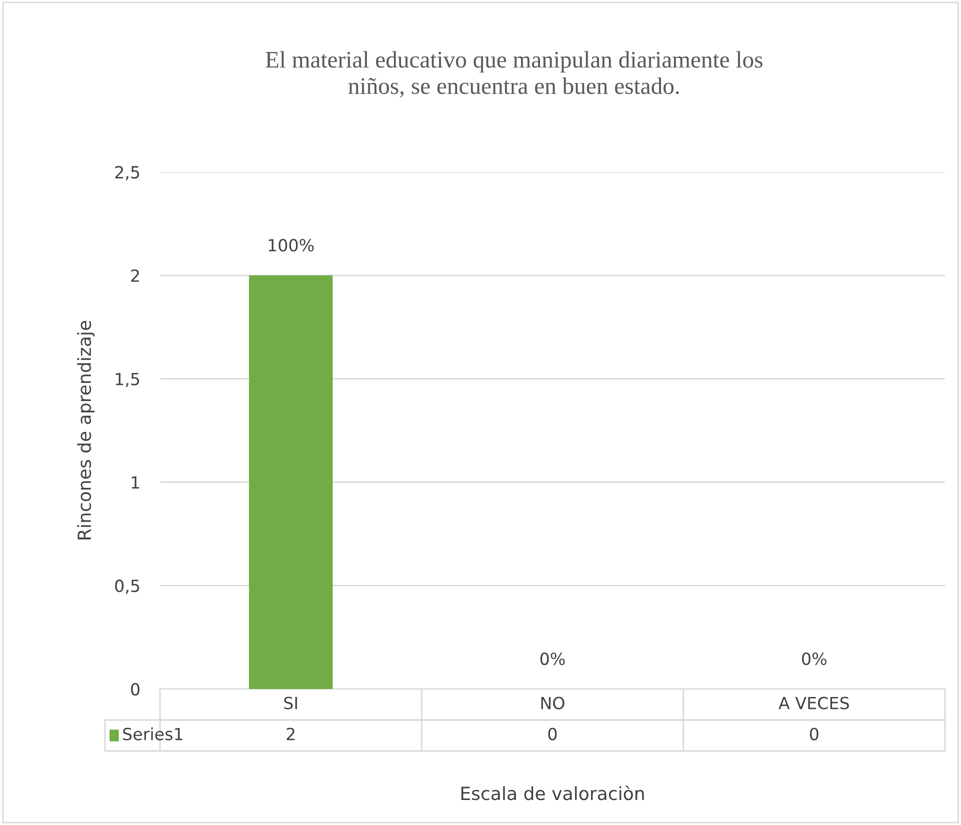 This screenshot has height=825, width=961. Describe the element at coordinates (128, 380) in the screenshot. I see `y-tick-label: 1,5` at that location.